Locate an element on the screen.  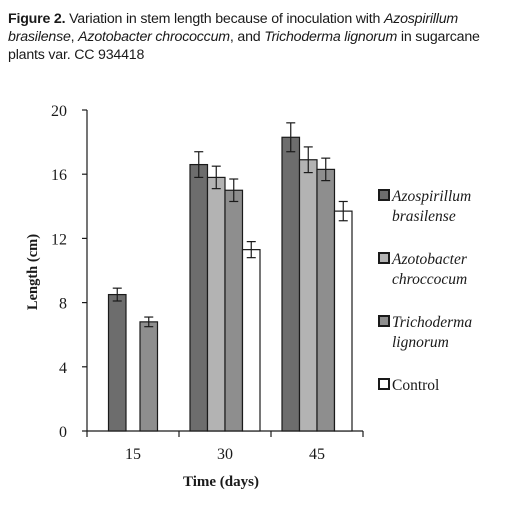
legend-label: Azotobacter is located at coordinates (429, 259).